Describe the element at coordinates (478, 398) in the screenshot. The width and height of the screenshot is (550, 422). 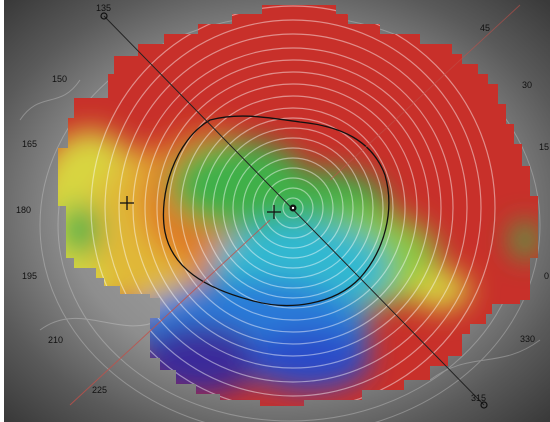
I see `degree-label-315: 315` at that location.